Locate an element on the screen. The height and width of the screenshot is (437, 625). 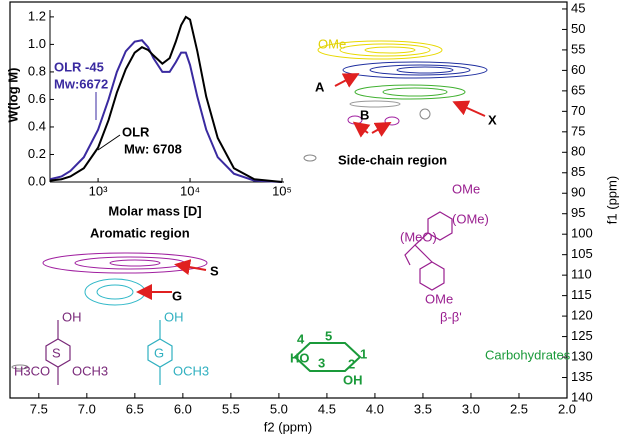
inset-y-tick-label: 1.2 is located at coordinates (37, 15).